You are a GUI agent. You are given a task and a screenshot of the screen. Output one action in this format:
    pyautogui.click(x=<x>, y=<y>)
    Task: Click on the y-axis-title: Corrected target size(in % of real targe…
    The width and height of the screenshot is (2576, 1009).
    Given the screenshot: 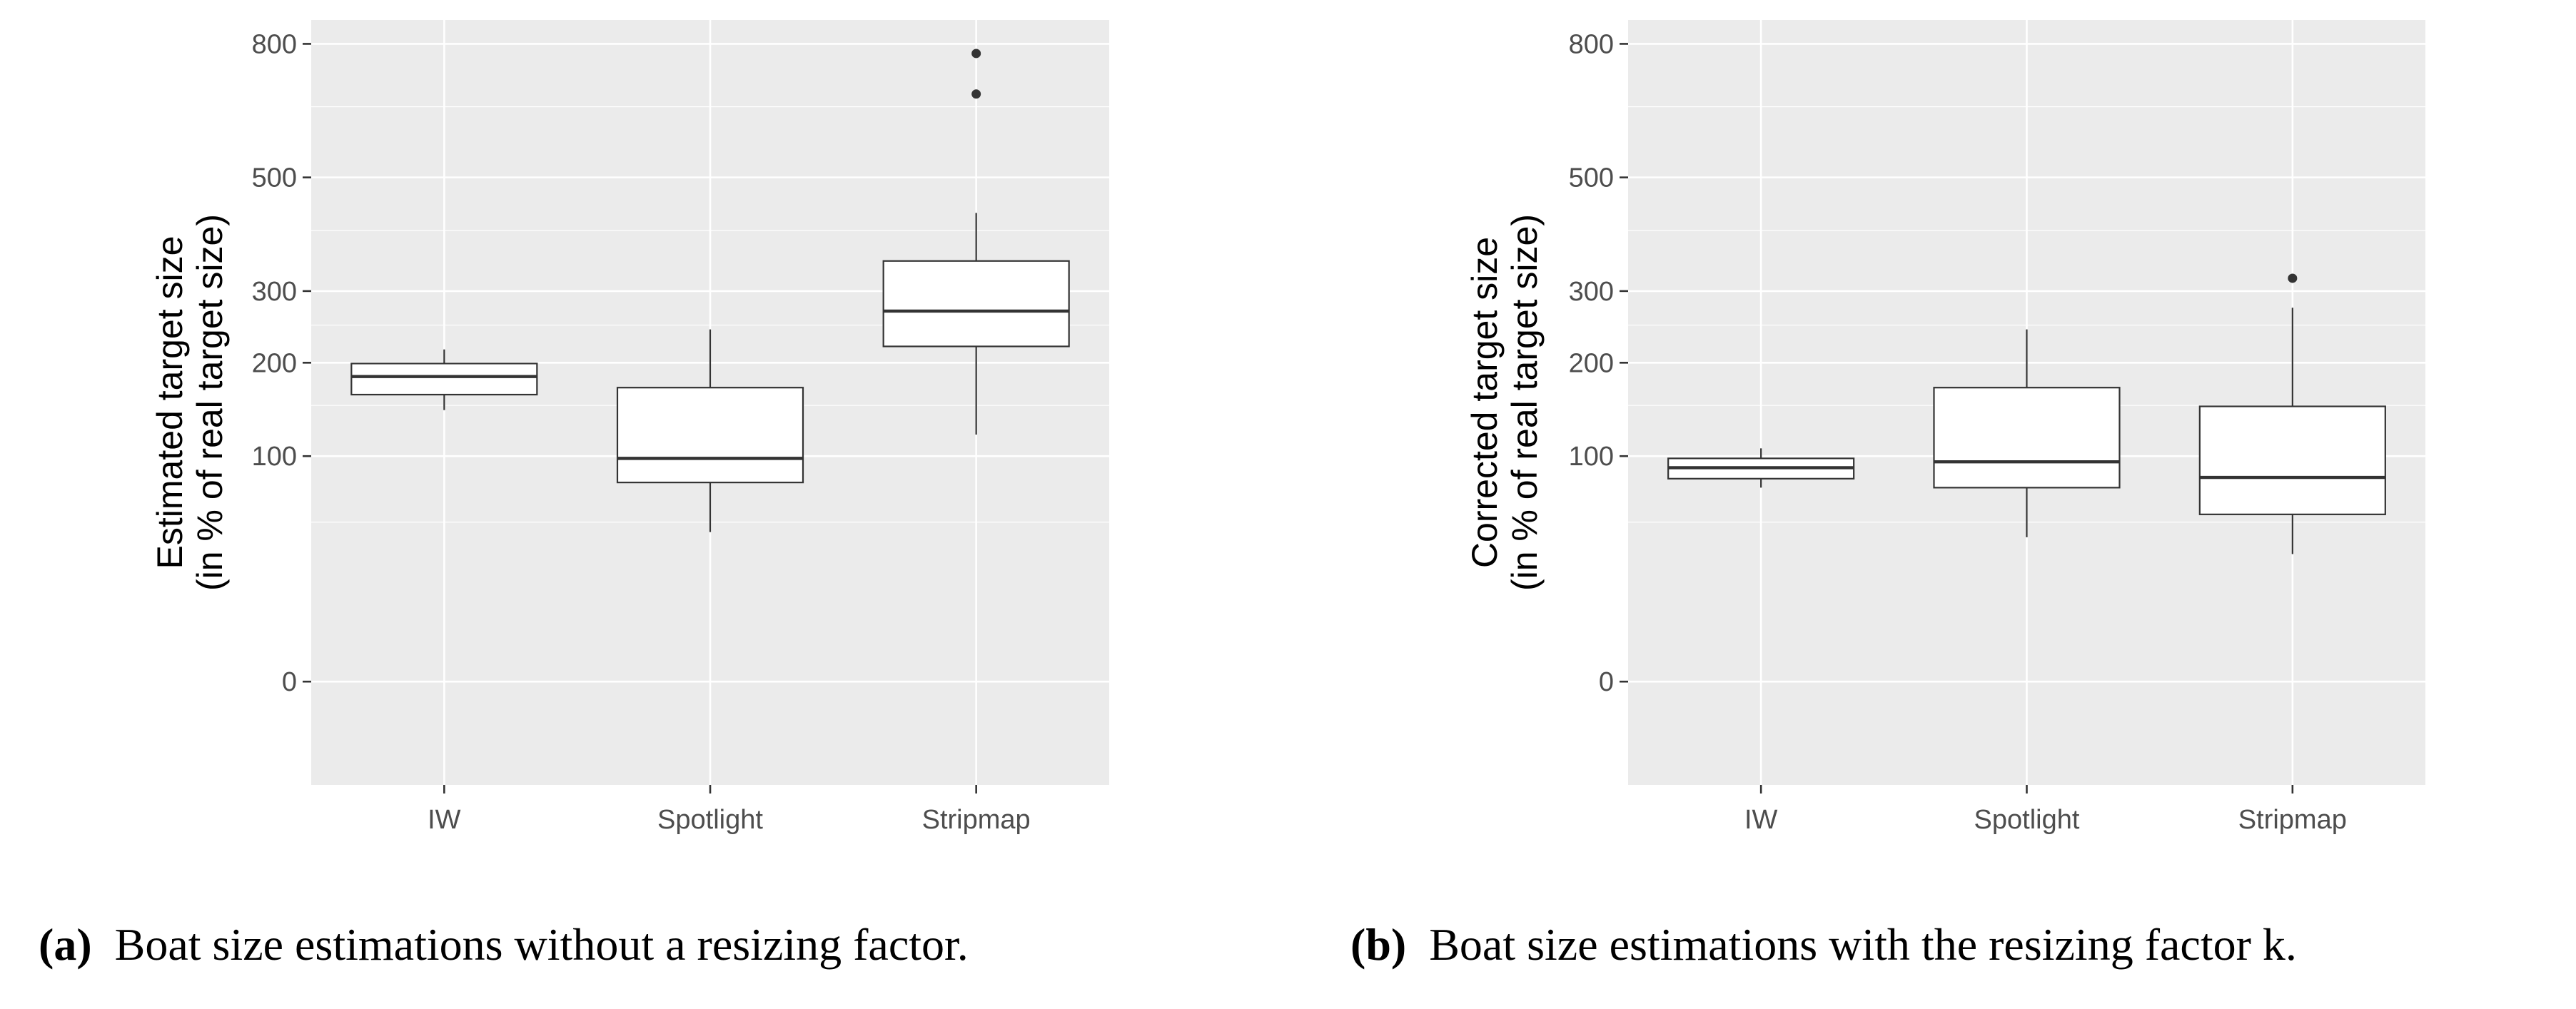 What is the action you would take?
    pyautogui.click(x=1505, y=403)
    